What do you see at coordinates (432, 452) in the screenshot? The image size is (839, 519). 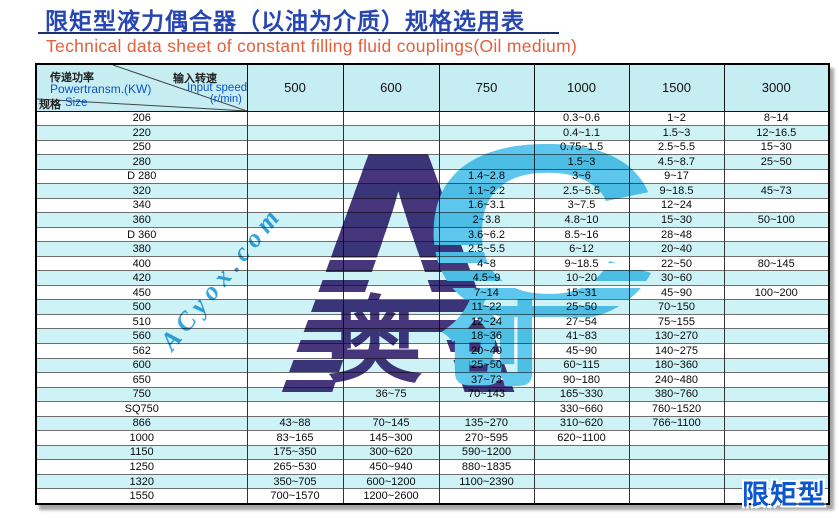 I see `table-row: 1150 175~350 300~620 590~1200` at bounding box center [432, 452].